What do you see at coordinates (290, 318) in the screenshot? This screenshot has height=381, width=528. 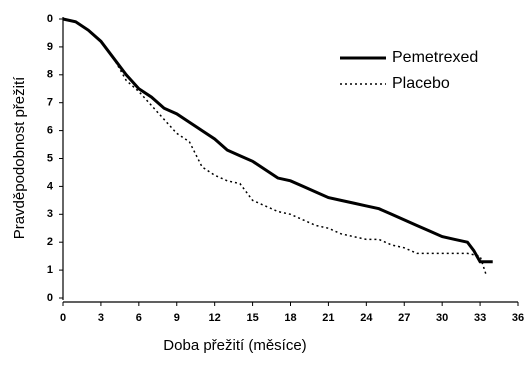 I see `x-tick-label: 18` at bounding box center [290, 318].